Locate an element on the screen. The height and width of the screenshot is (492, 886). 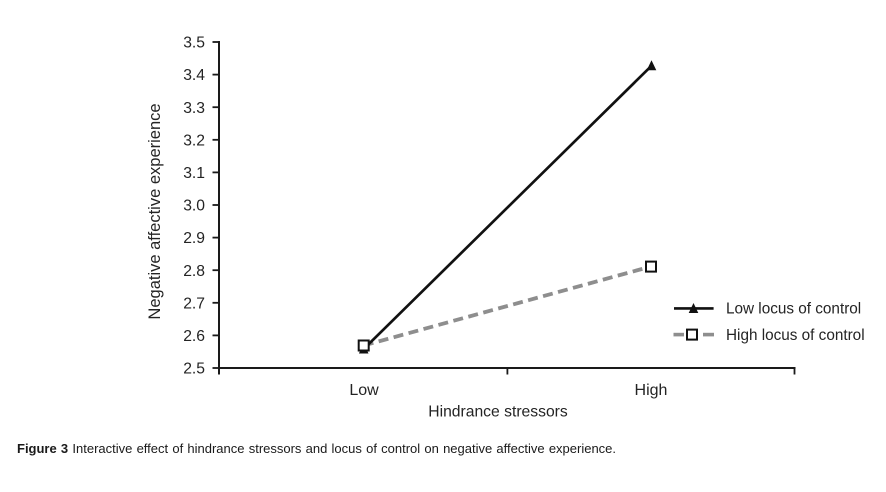
svg-text: High is located at coordinates (651, 390).